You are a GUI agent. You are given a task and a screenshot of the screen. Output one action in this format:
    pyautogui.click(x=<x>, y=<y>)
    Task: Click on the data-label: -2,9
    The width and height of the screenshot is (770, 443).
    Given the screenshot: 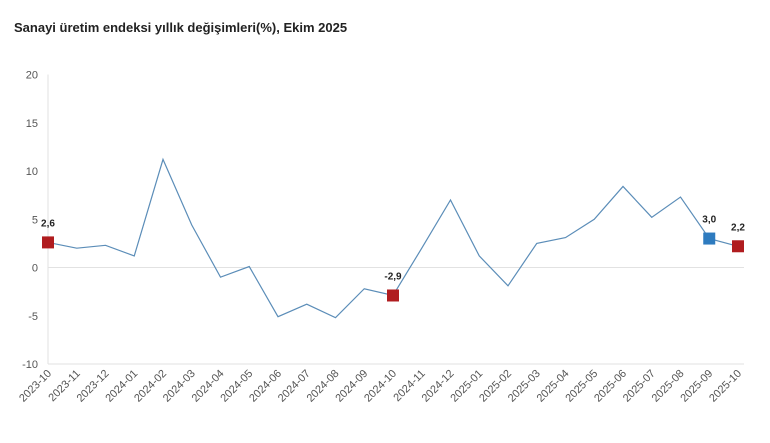 What is the action you would take?
    pyautogui.click(x=393, y=276)
    